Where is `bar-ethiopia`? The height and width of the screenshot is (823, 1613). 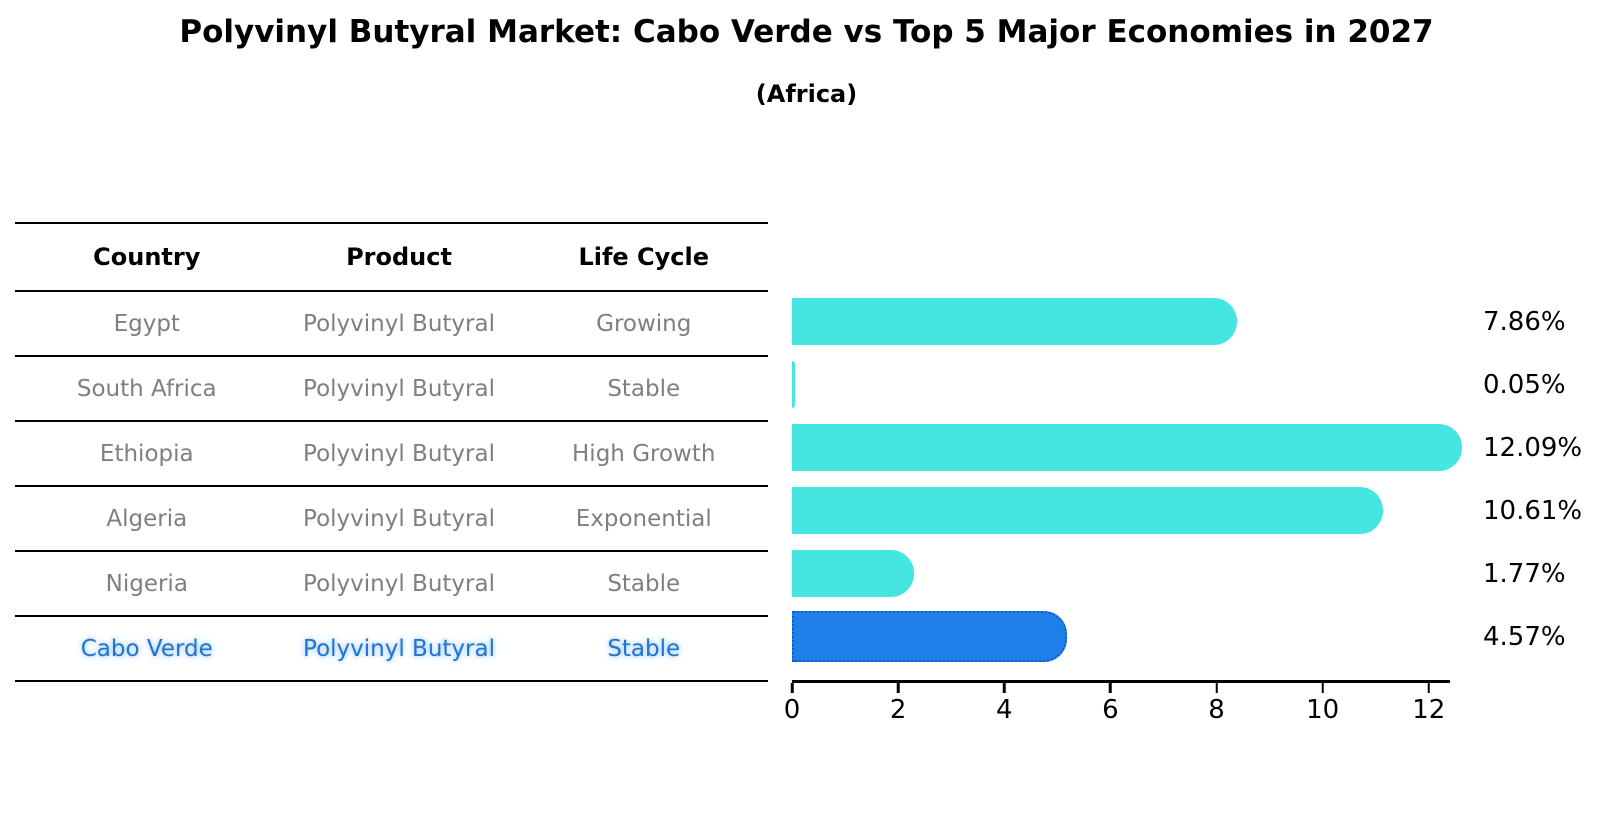
bar-ethiopia is located at coordinates (1127, 447).